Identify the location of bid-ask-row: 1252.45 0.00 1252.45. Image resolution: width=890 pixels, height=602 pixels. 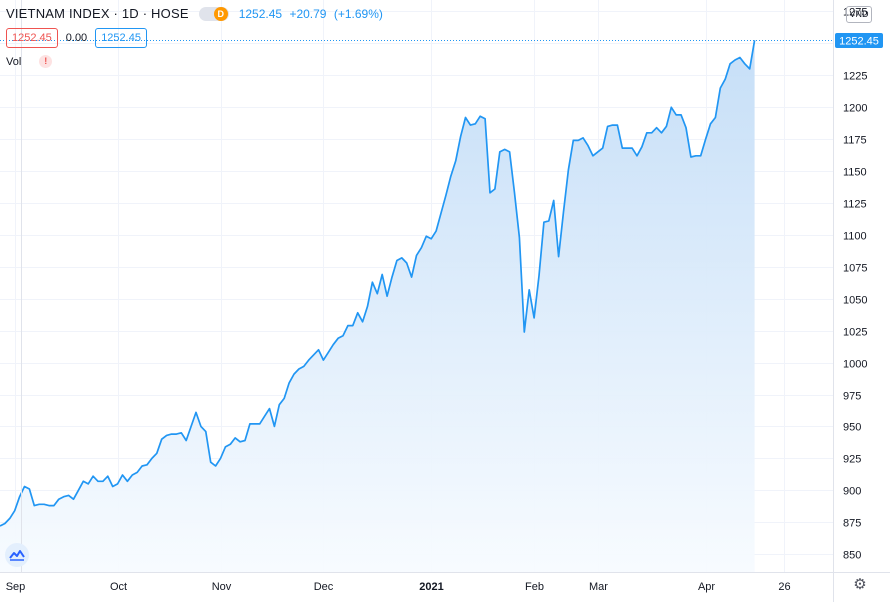
(76, 38).